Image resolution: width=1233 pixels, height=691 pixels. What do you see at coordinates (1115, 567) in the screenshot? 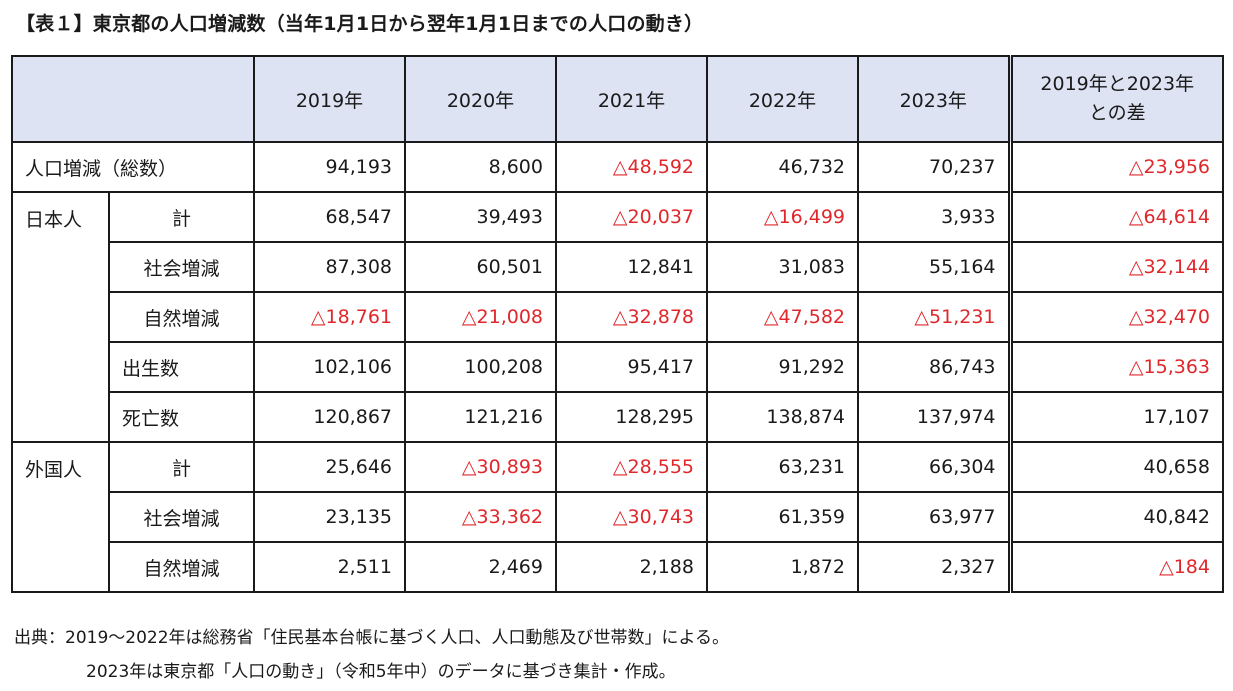
I see `diff-cell: △184` at bounding box center [1115, 567].